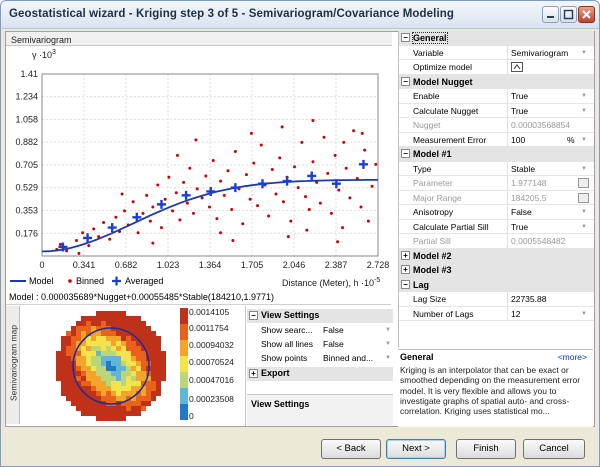 The image size is (600, 467). Describe the element at coordinates (496, 38) in the screenshot. I see `property-group-general: − General` at that location.